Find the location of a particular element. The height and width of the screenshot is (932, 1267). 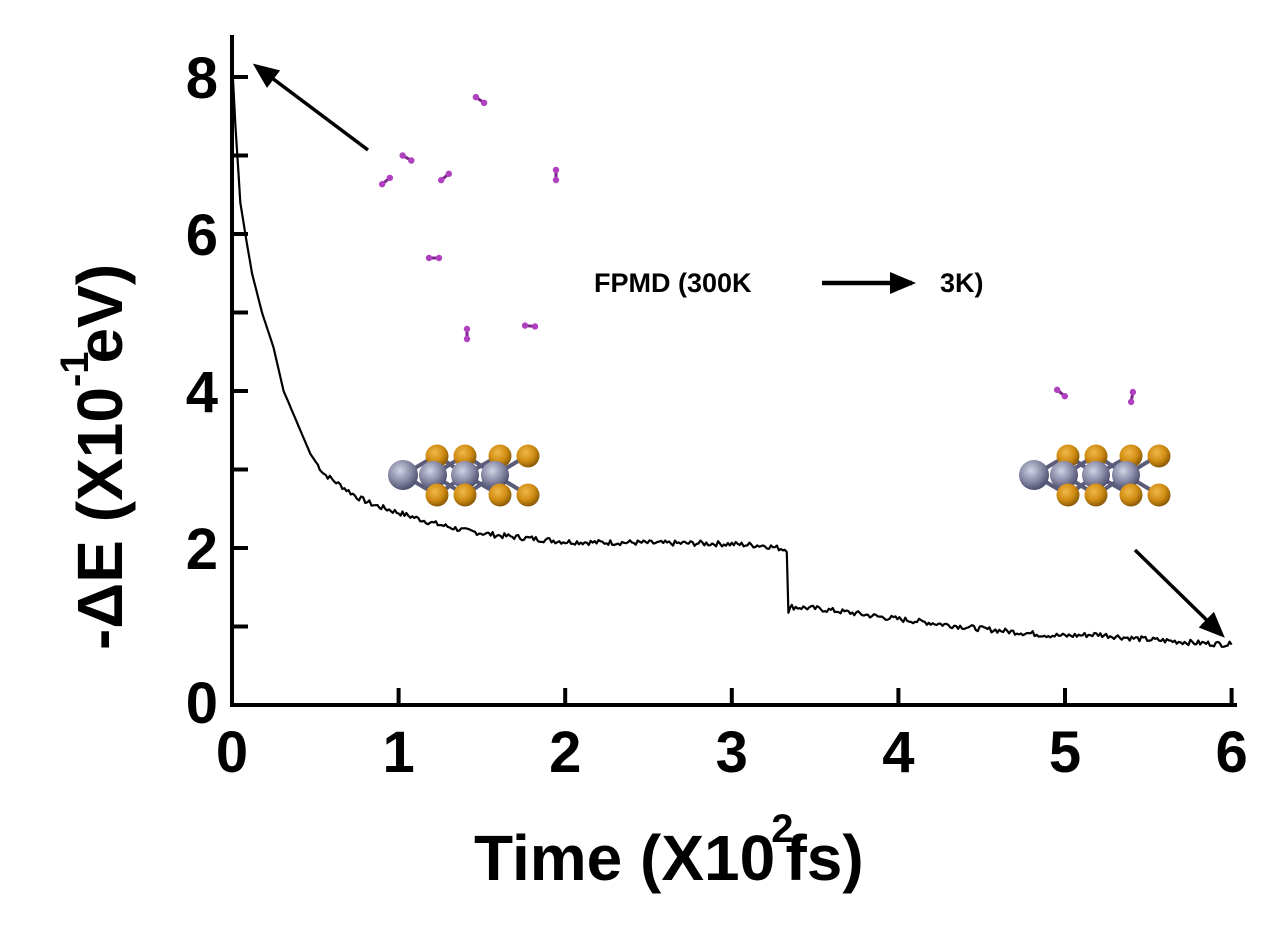

y-axis-title-main: -ΔE (X10 is located at coordinates (100, 518).